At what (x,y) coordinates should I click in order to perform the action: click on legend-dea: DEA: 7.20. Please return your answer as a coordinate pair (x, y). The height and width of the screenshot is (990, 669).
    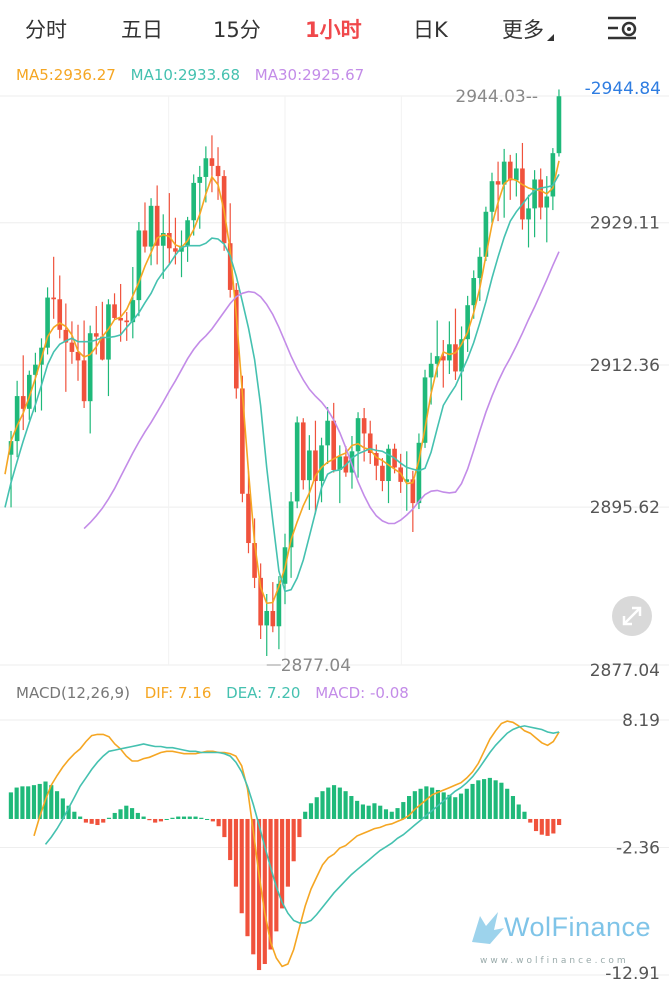
    Looking at the image, I should click on (263, 693).